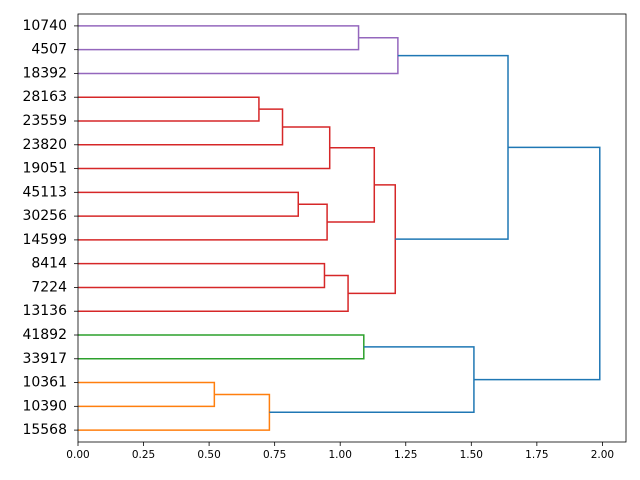  What do you see at coordinates (202, 275) in the screenshot?
I see `dendrogram-link-m9` at bounding box center [202, 275].